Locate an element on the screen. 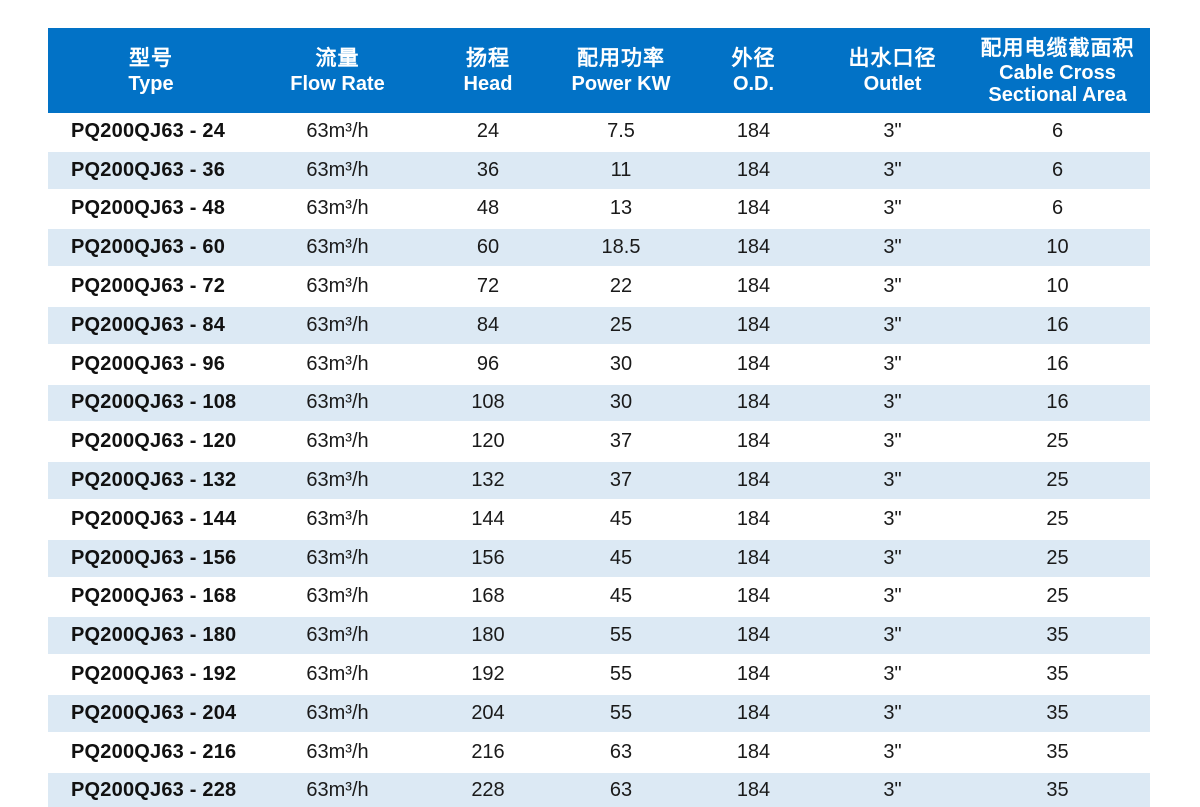  head-cell: 144 is located at coordinates (488, 519).